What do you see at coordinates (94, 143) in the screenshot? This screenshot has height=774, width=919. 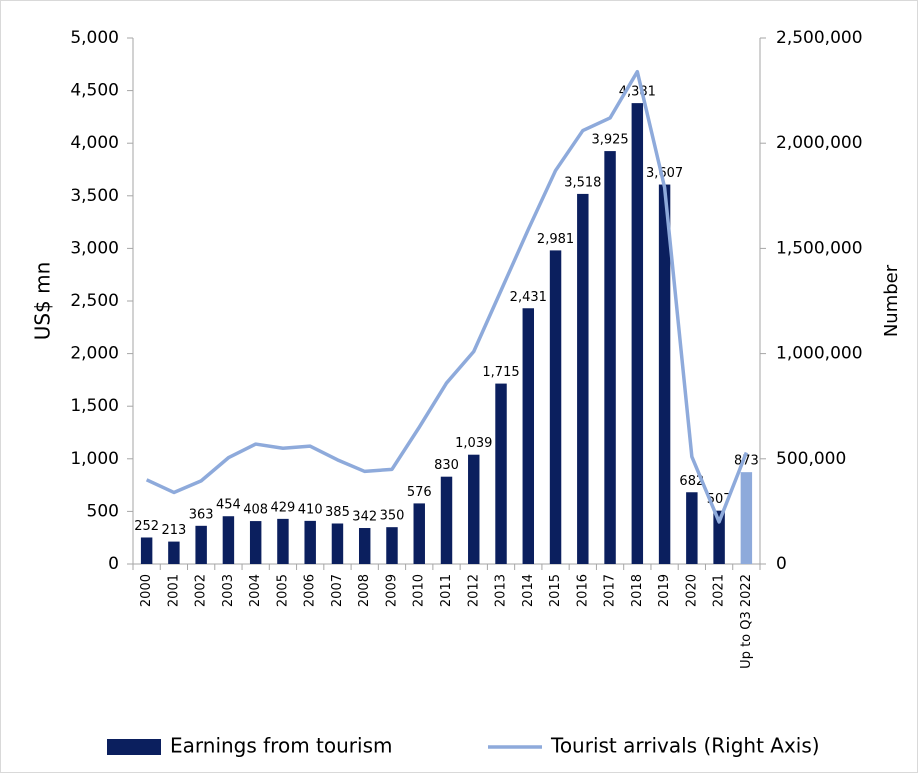 I see `y-tick-label: 4,000` at bounding box center [94, 143].